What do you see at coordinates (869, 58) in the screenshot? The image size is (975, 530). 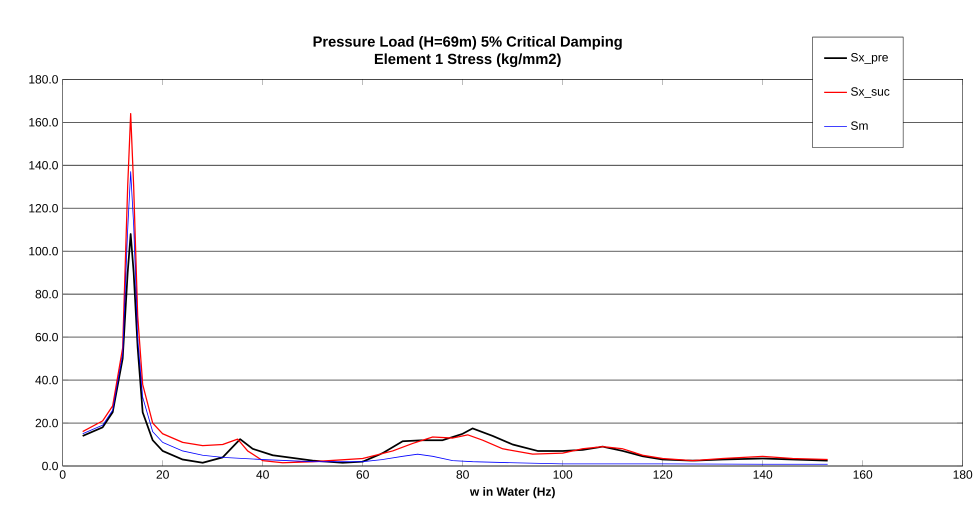 I see `legend-label: Sx_pre` at bounding box center [869, 58].